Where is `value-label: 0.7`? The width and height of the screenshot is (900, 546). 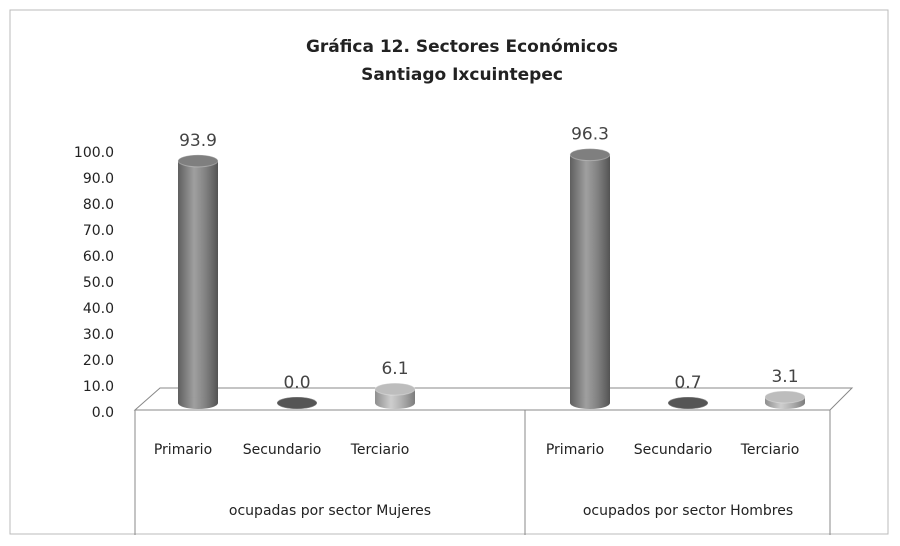
value-label: 0.7 is located at coordinates (687, 383).